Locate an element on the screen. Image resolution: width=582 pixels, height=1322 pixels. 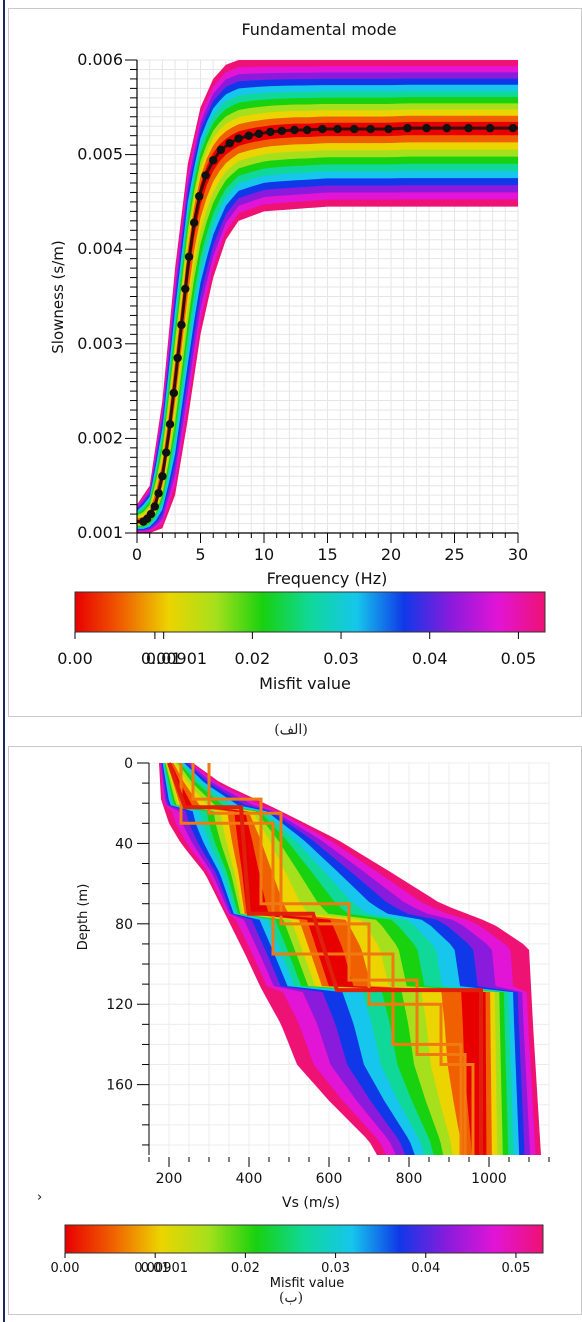
y-tick-label: 160 is located at coordinates (119, 1086).